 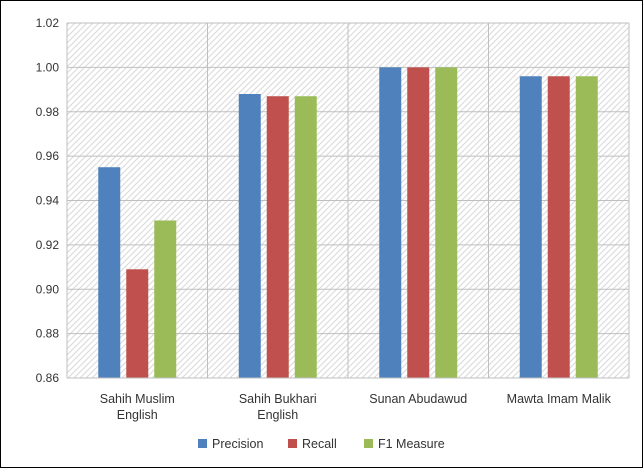 What do you see at coordinates (48, 112) in the screenshot?
I see `y-tick-label: 0.98` at bounding box center [48, 112].